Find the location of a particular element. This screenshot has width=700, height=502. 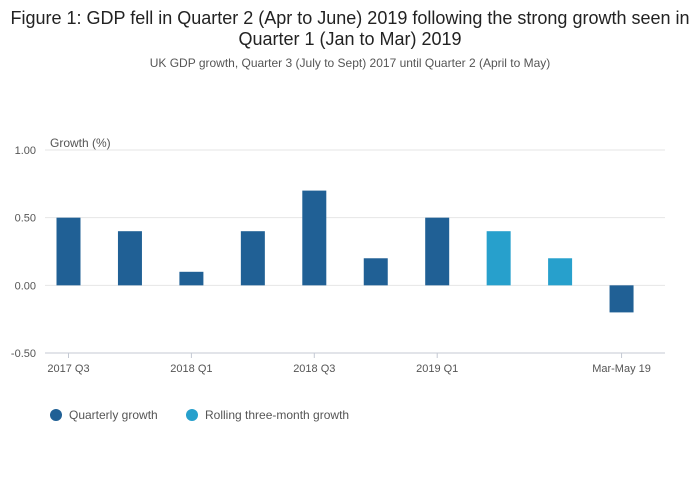

y-axis-label: Growth (%) is located at coordinates (80, 143).